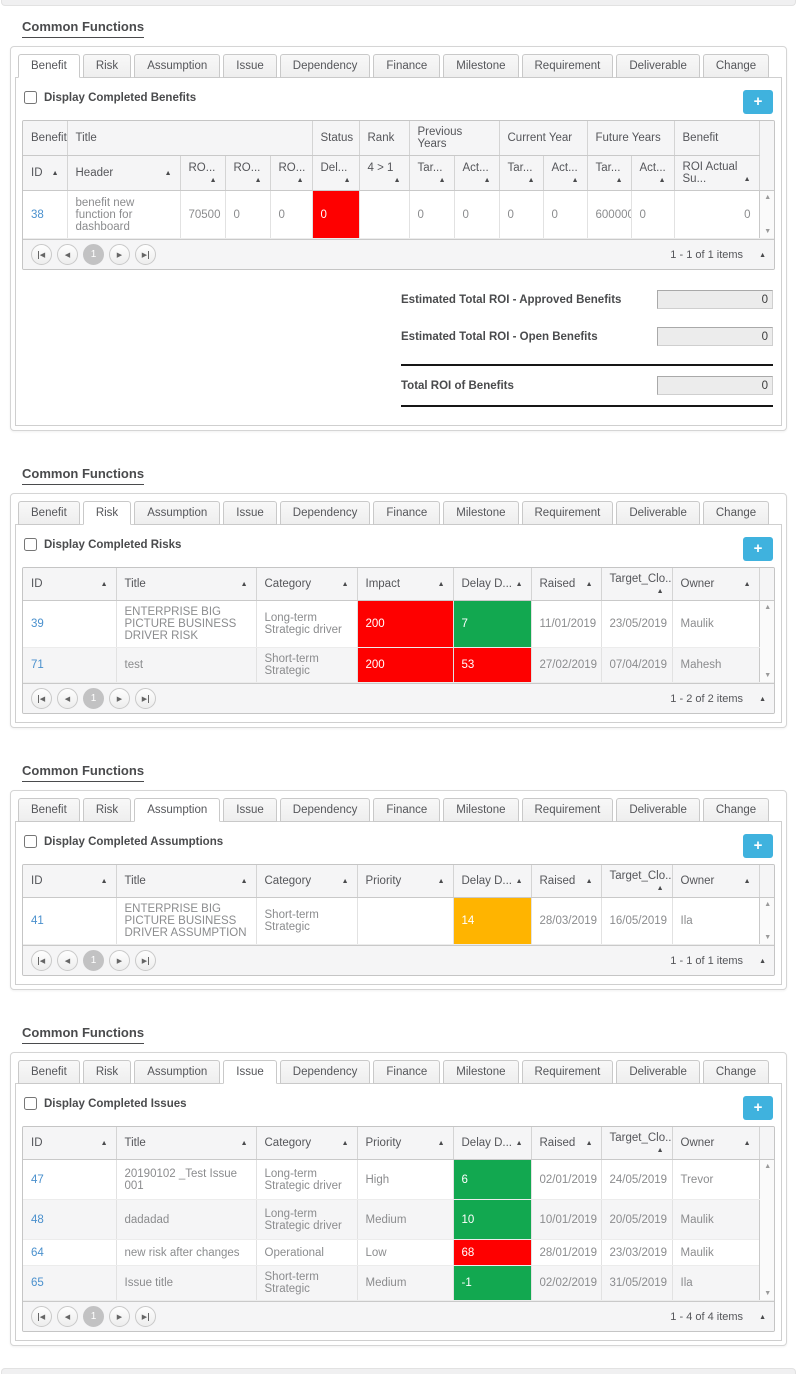 The height and width of the screenshot is (1374, 797). I want to click on summary-value-open, so click(715, 336).